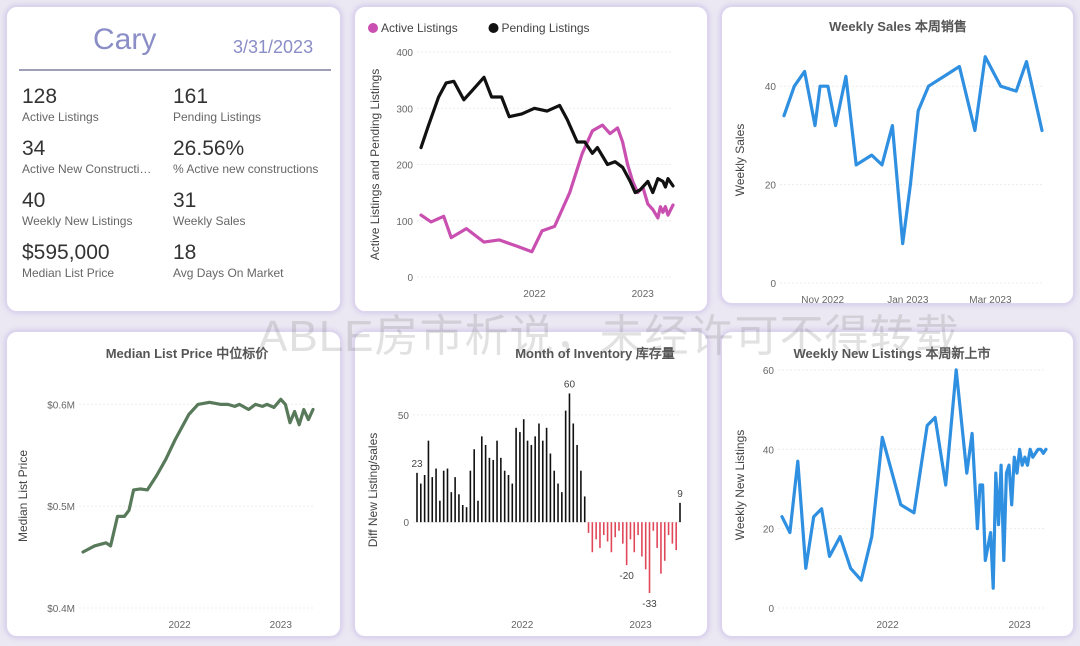 This screenshot has height=646, width=1080. Describe the element at coordinates (34, 148) in the screenshot. I see `kpi-value: 34` at that location.